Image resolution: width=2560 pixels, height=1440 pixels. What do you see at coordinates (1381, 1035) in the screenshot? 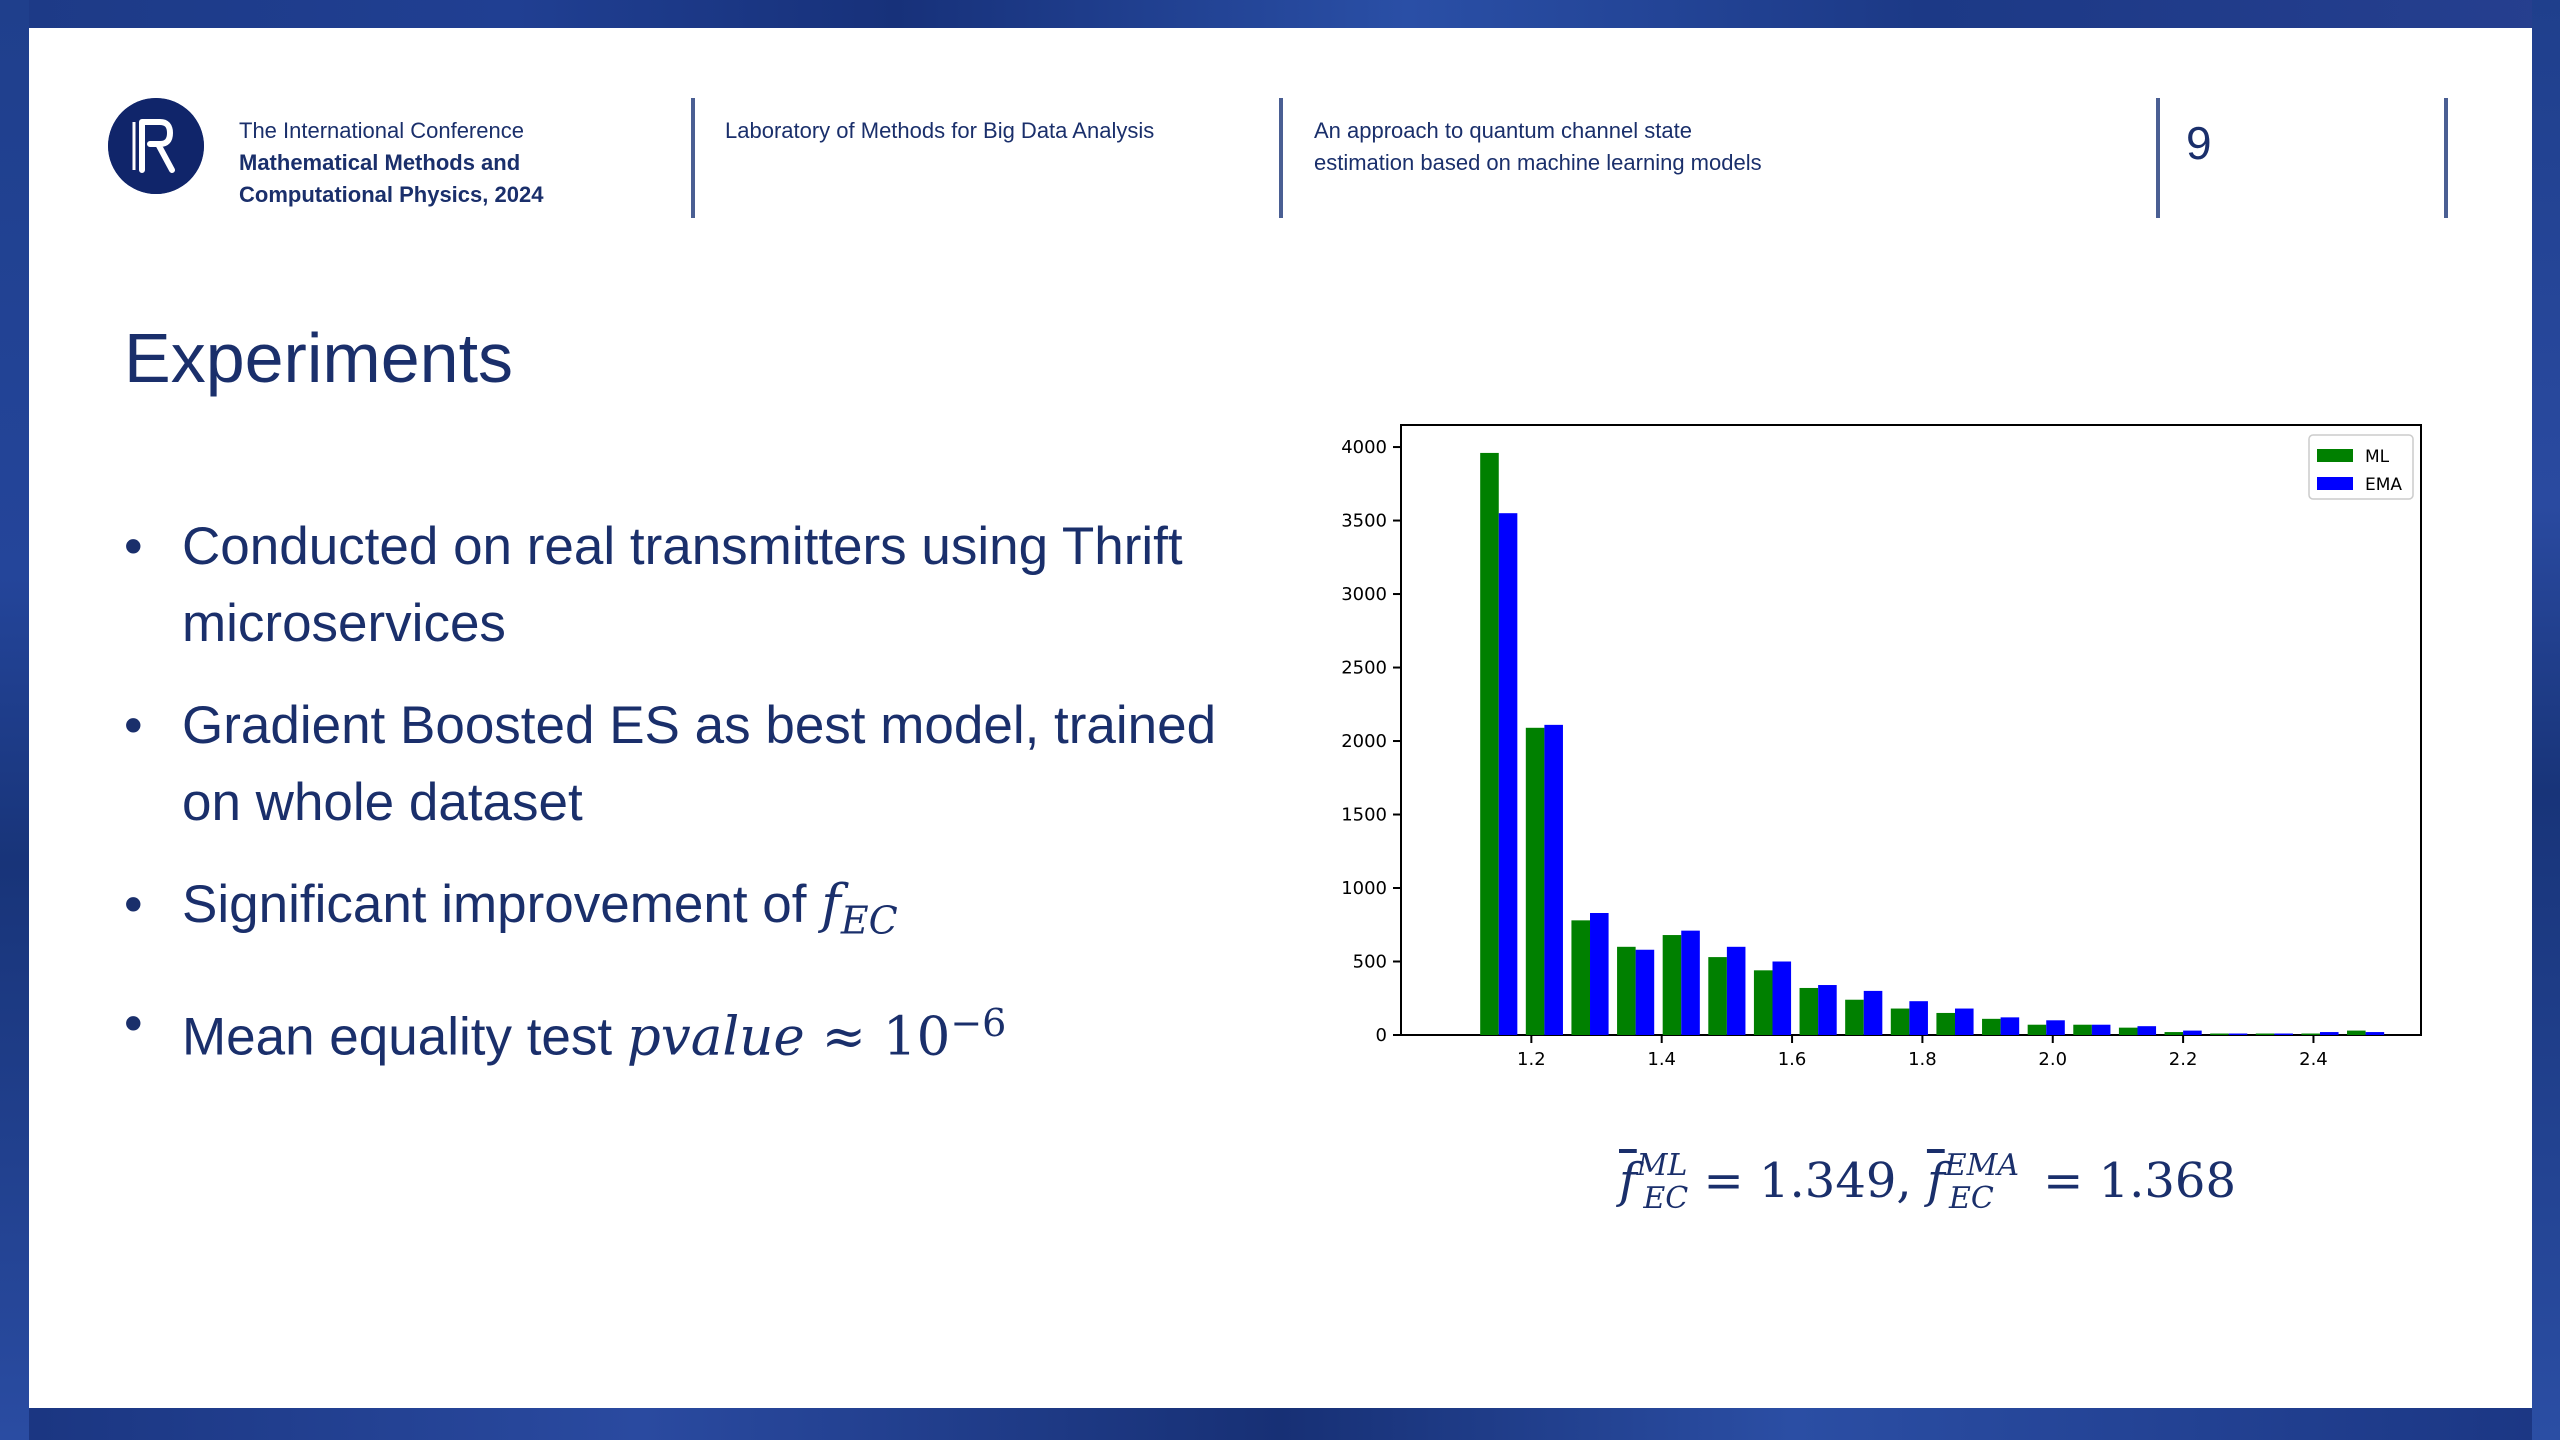
I see `y-tick-label: 0` at bounding box center [1381, 1035].